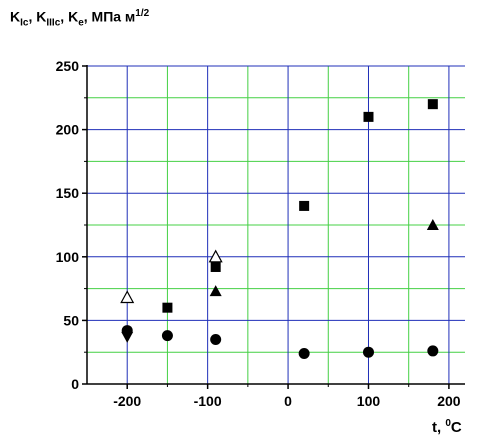 Image resolution: width=483 pixels, height=448 pixels. I want to click on x-tick-label: 200, so click(449, 401).